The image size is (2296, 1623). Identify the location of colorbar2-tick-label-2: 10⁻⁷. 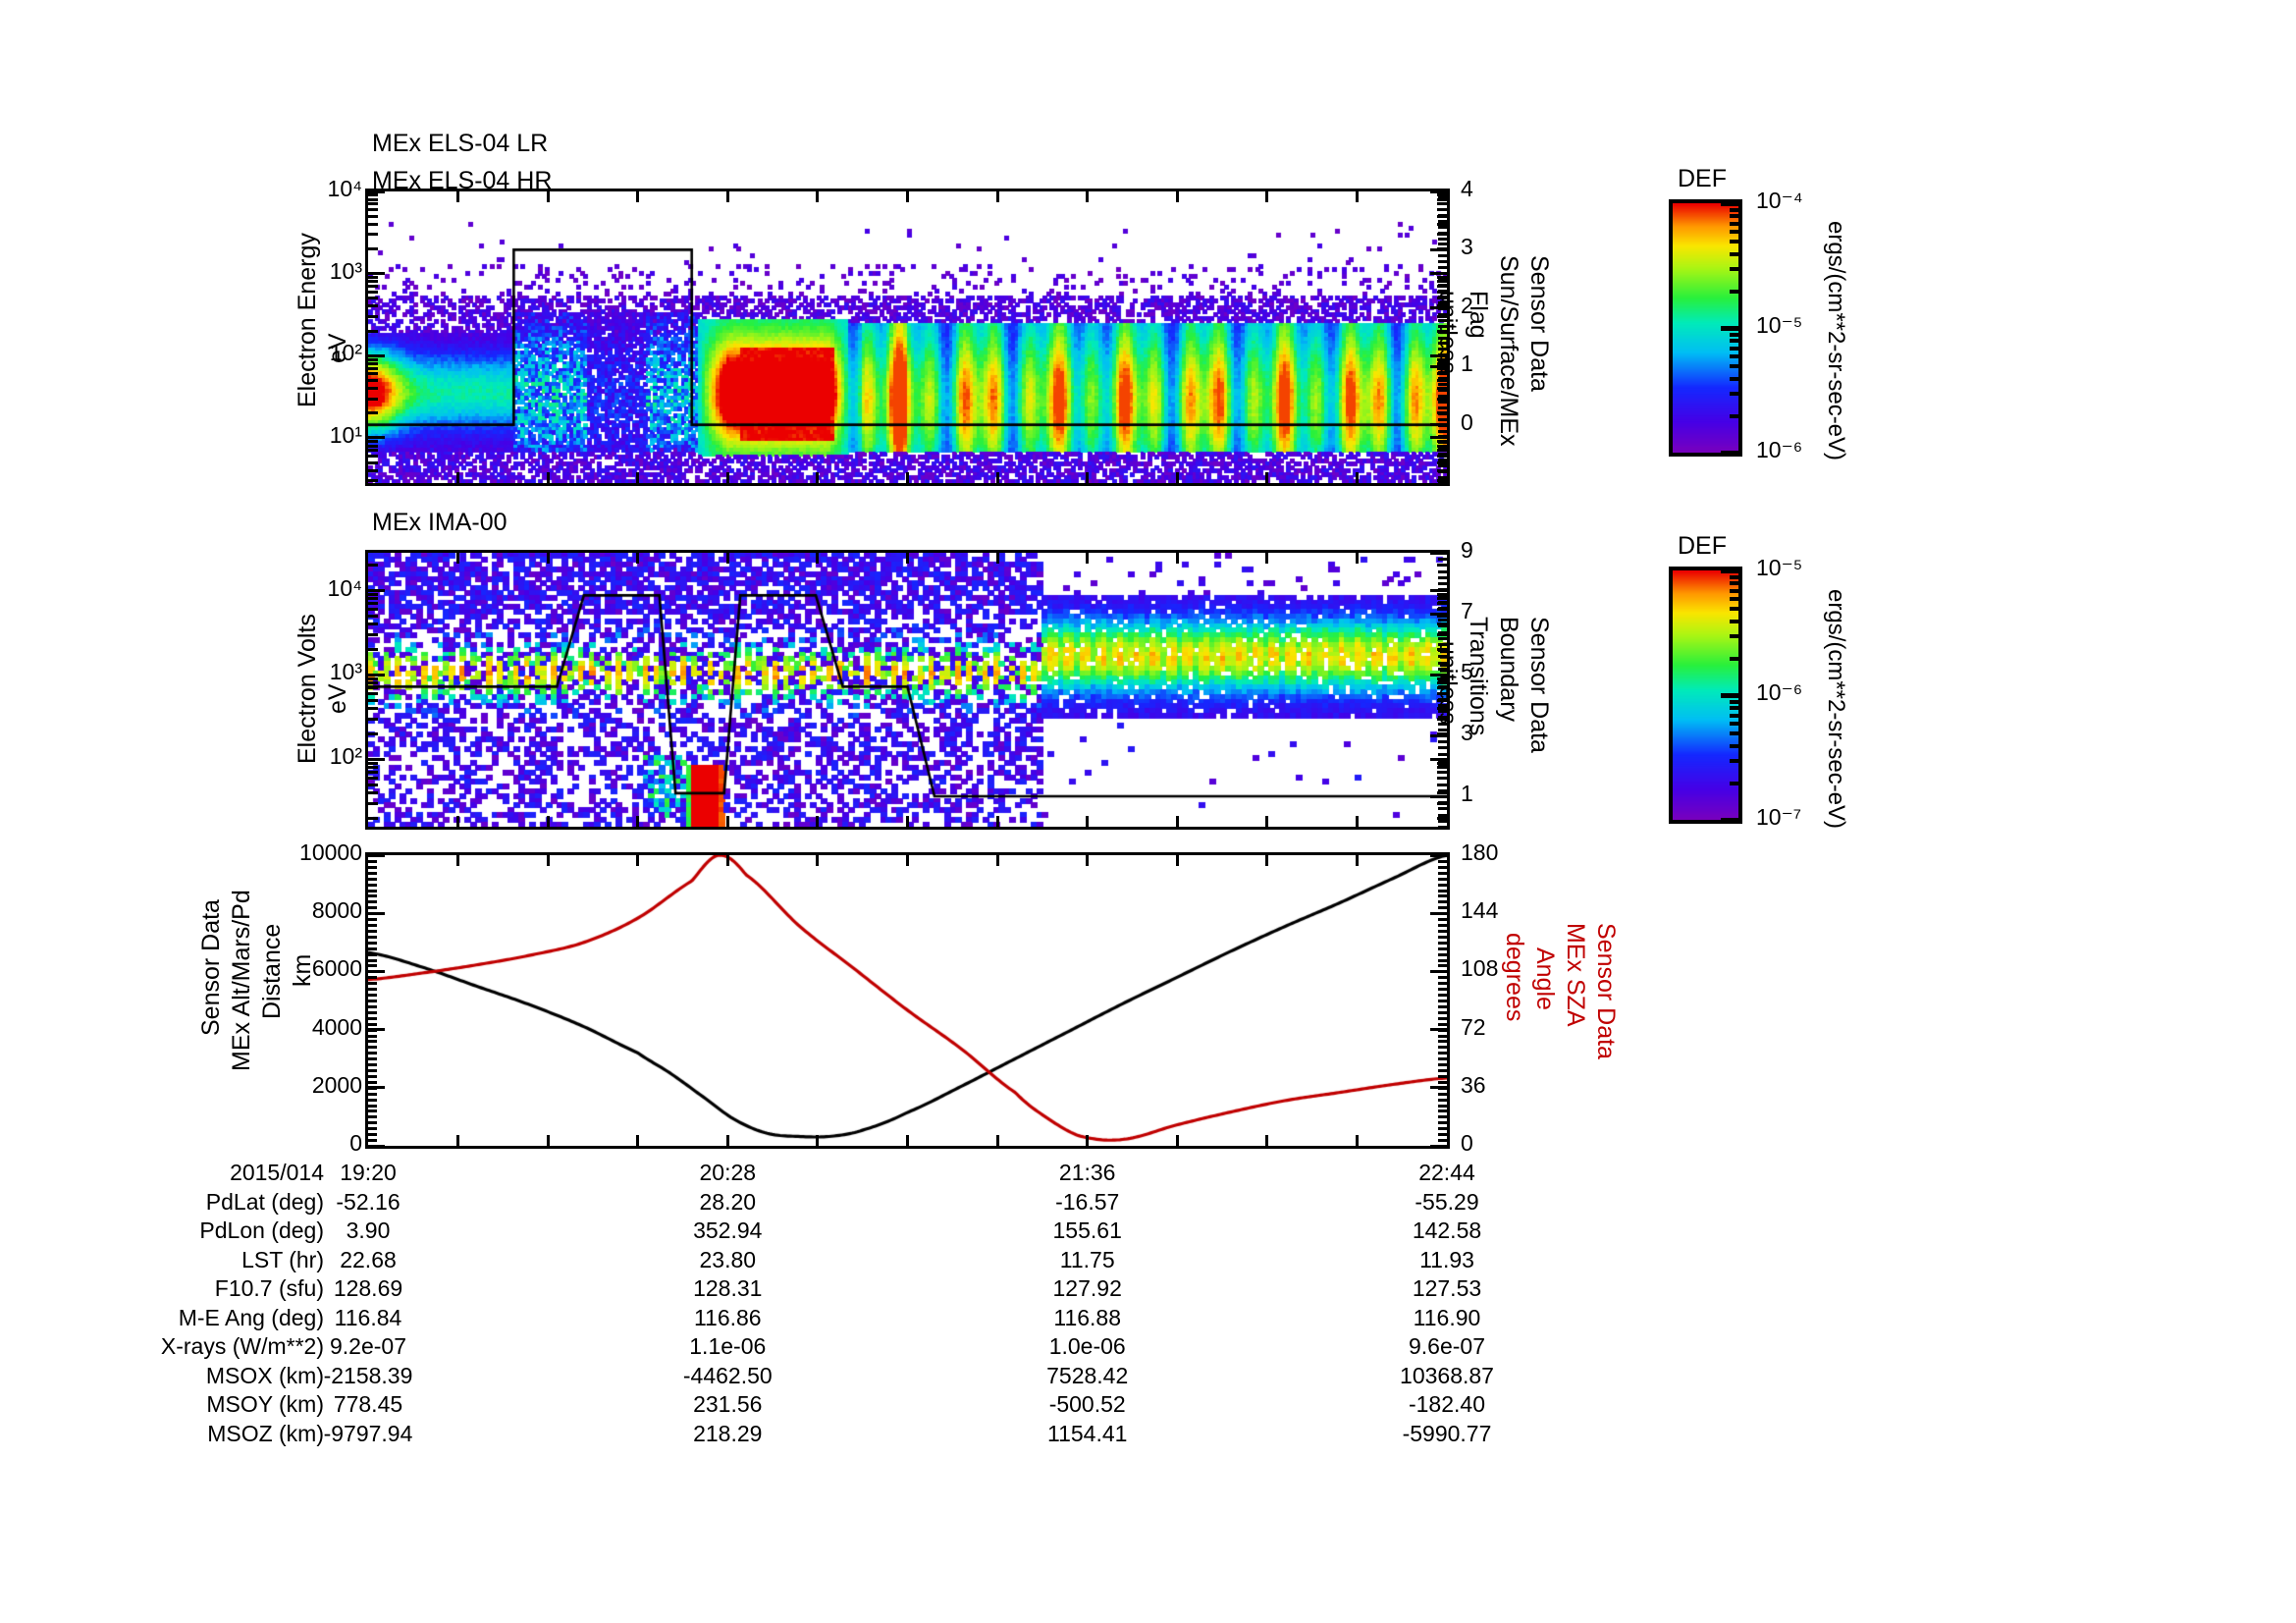
(1779, 817).